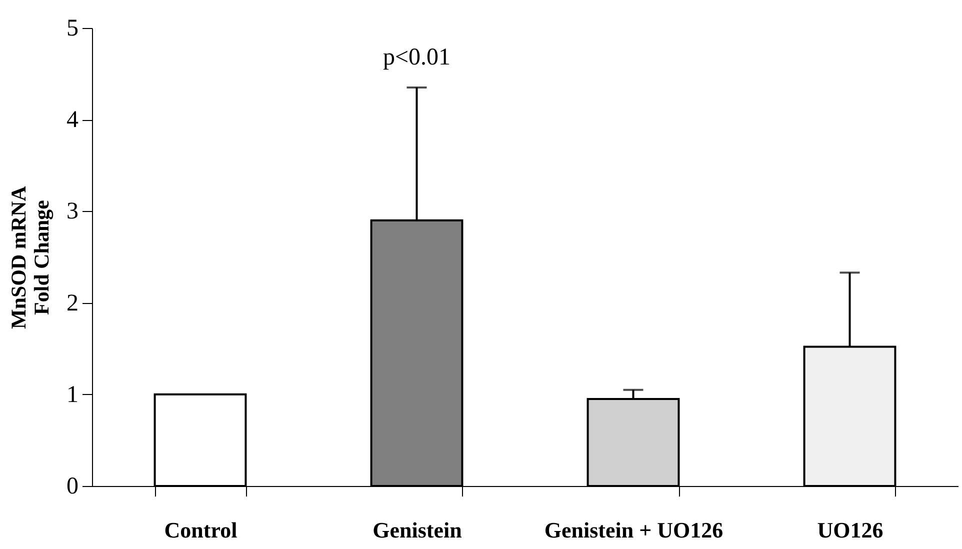 The height and width of the screenshot is (549, 962). What do you see at coordinates (417, 530) in the screenshot?
I see `x-tick-label: Genistein` at bounding box center [417, 530].